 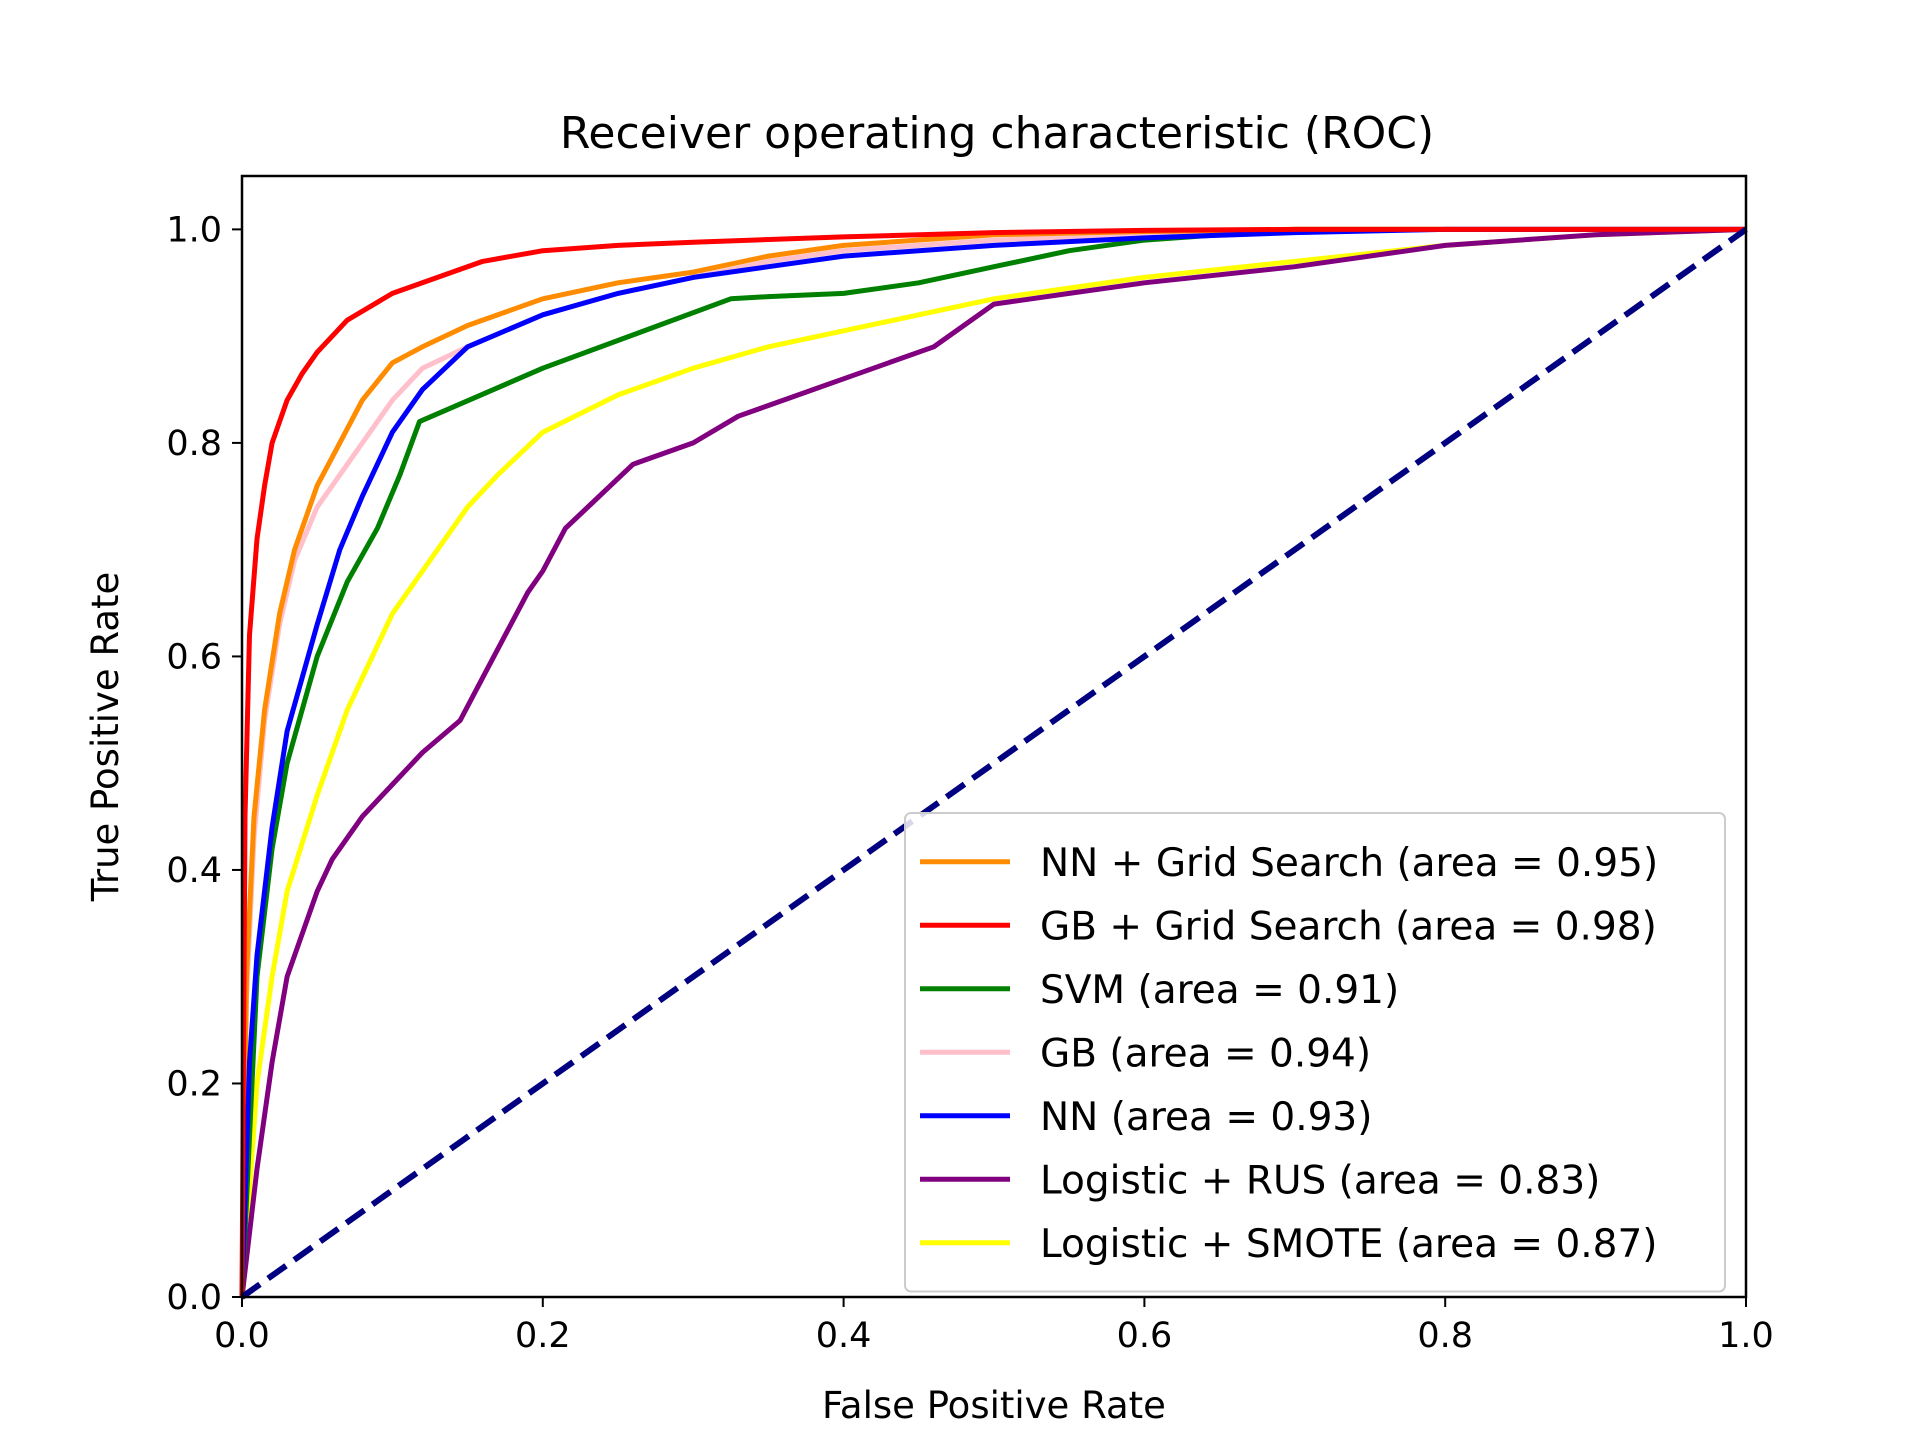 What do you see at coordinates (1145, 1336) in the screenshot?
I see `x-tick-label: 0.6` at bounding box center [1145, 1336].